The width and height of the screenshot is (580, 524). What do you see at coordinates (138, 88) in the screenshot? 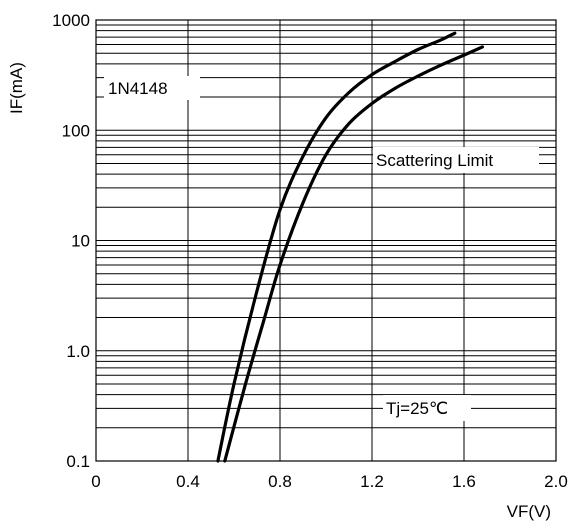
I see `device-label: 1N4148` at bounding box center [138, 88].